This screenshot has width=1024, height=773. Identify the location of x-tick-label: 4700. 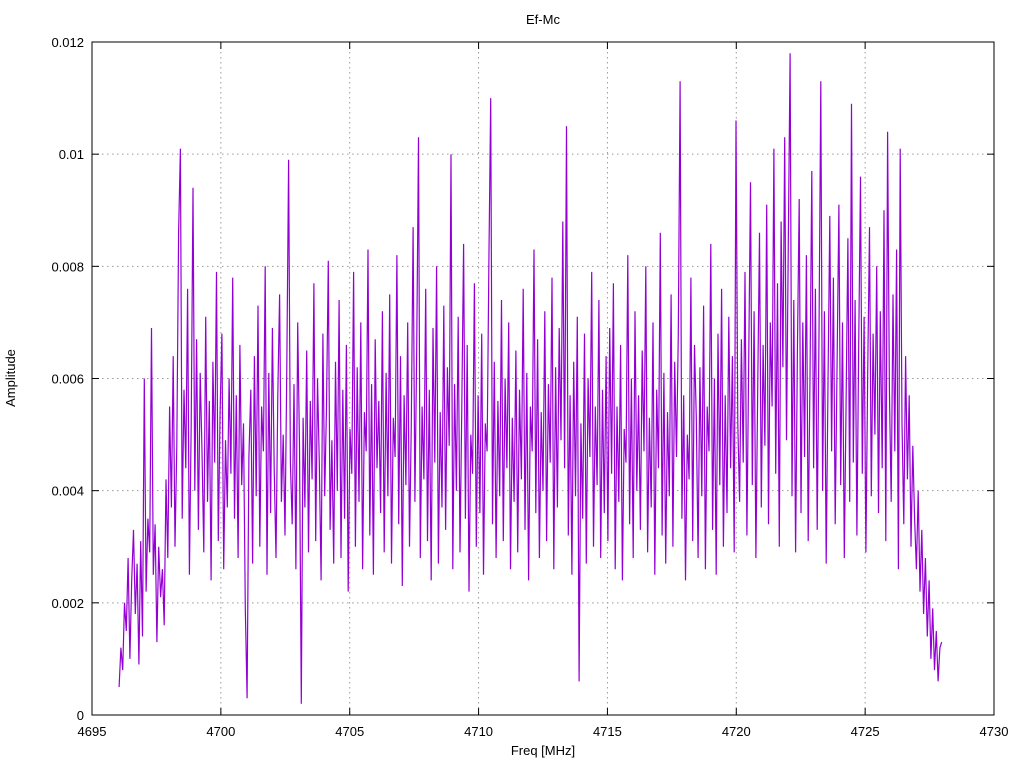
(220, 731).